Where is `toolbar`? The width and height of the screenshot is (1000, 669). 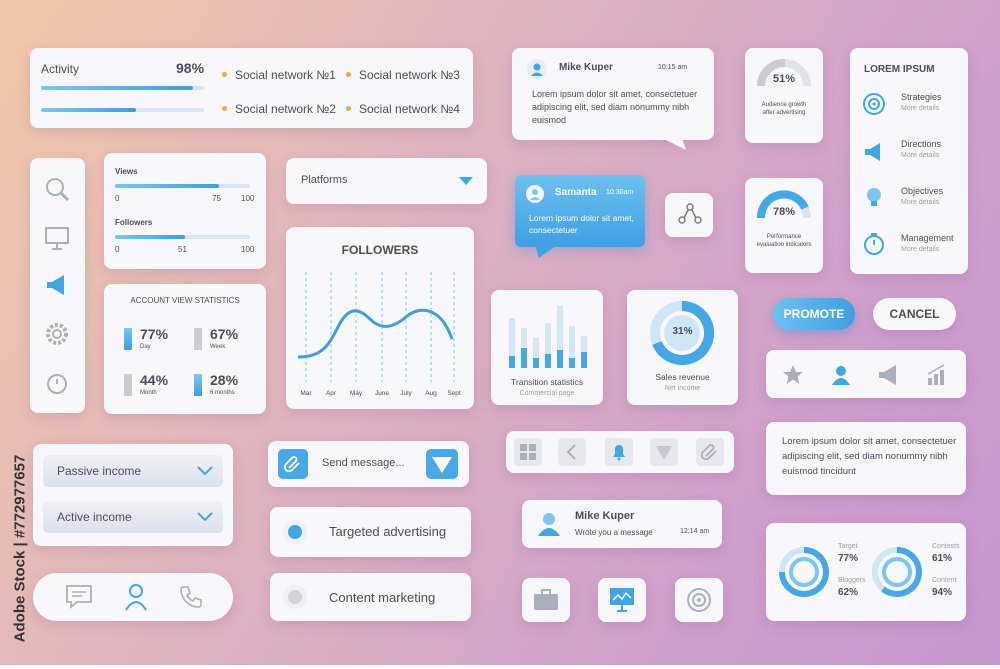
toolbar is located at coordinates (620, 452).